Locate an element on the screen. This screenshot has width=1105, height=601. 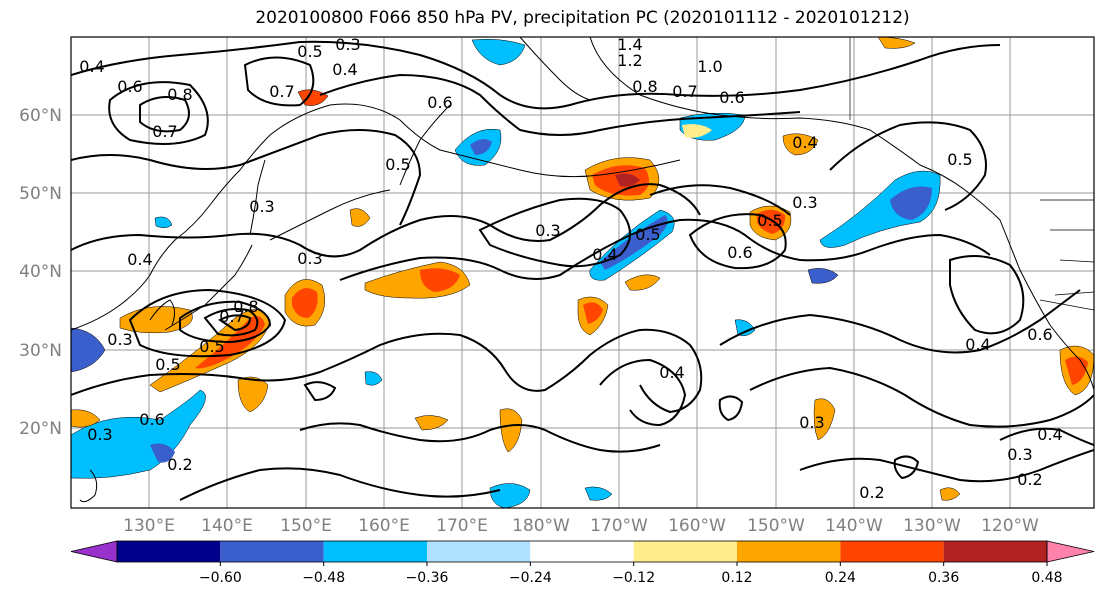
contour-label: 0.2 is located at coordinates (1029, 479).